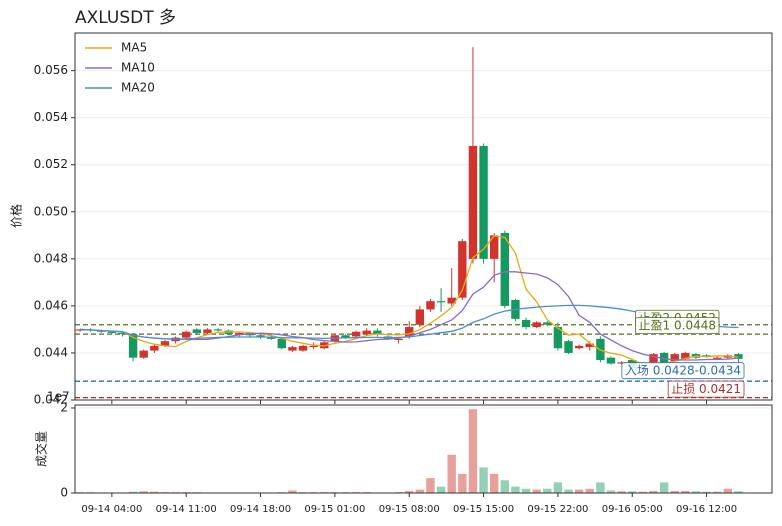 This screenshot has height=526, width=782. What do you see at coordinates (58, 397) in the screenshot?
I see `volume-offset-label: 1e7` at bounding box center [58, 397].